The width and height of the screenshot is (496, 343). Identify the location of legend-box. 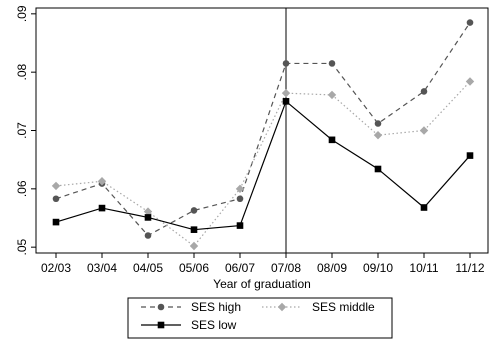
(260, 318).